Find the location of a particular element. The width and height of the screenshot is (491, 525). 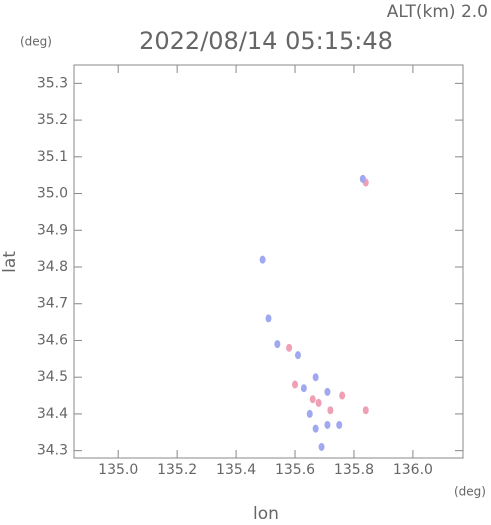

y-tick-label: 34.4 is located at coordinates (52, 414).